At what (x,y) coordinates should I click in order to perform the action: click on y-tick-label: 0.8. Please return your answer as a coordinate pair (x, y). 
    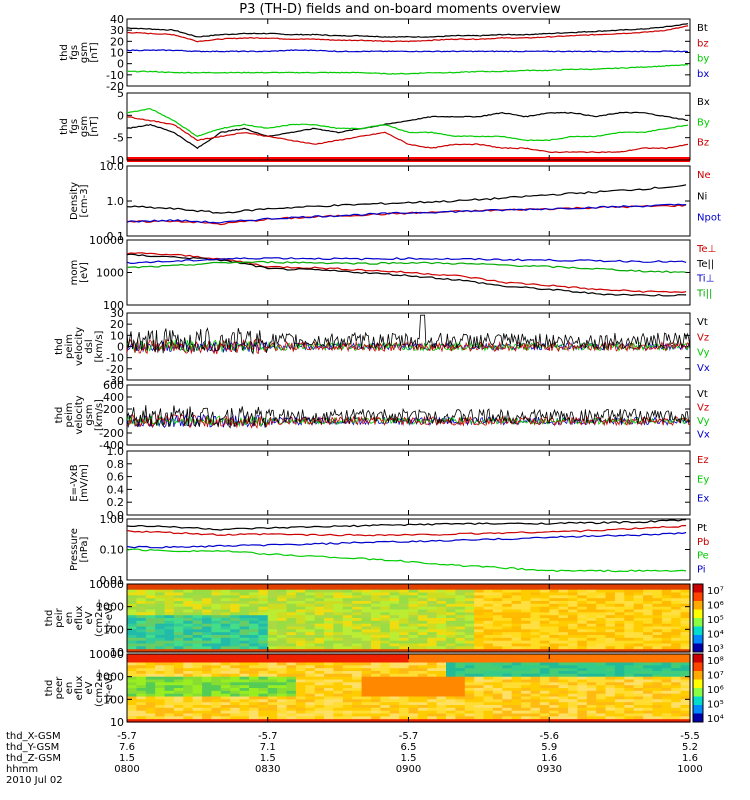
    Looking at the image, I should click on (116, 464).